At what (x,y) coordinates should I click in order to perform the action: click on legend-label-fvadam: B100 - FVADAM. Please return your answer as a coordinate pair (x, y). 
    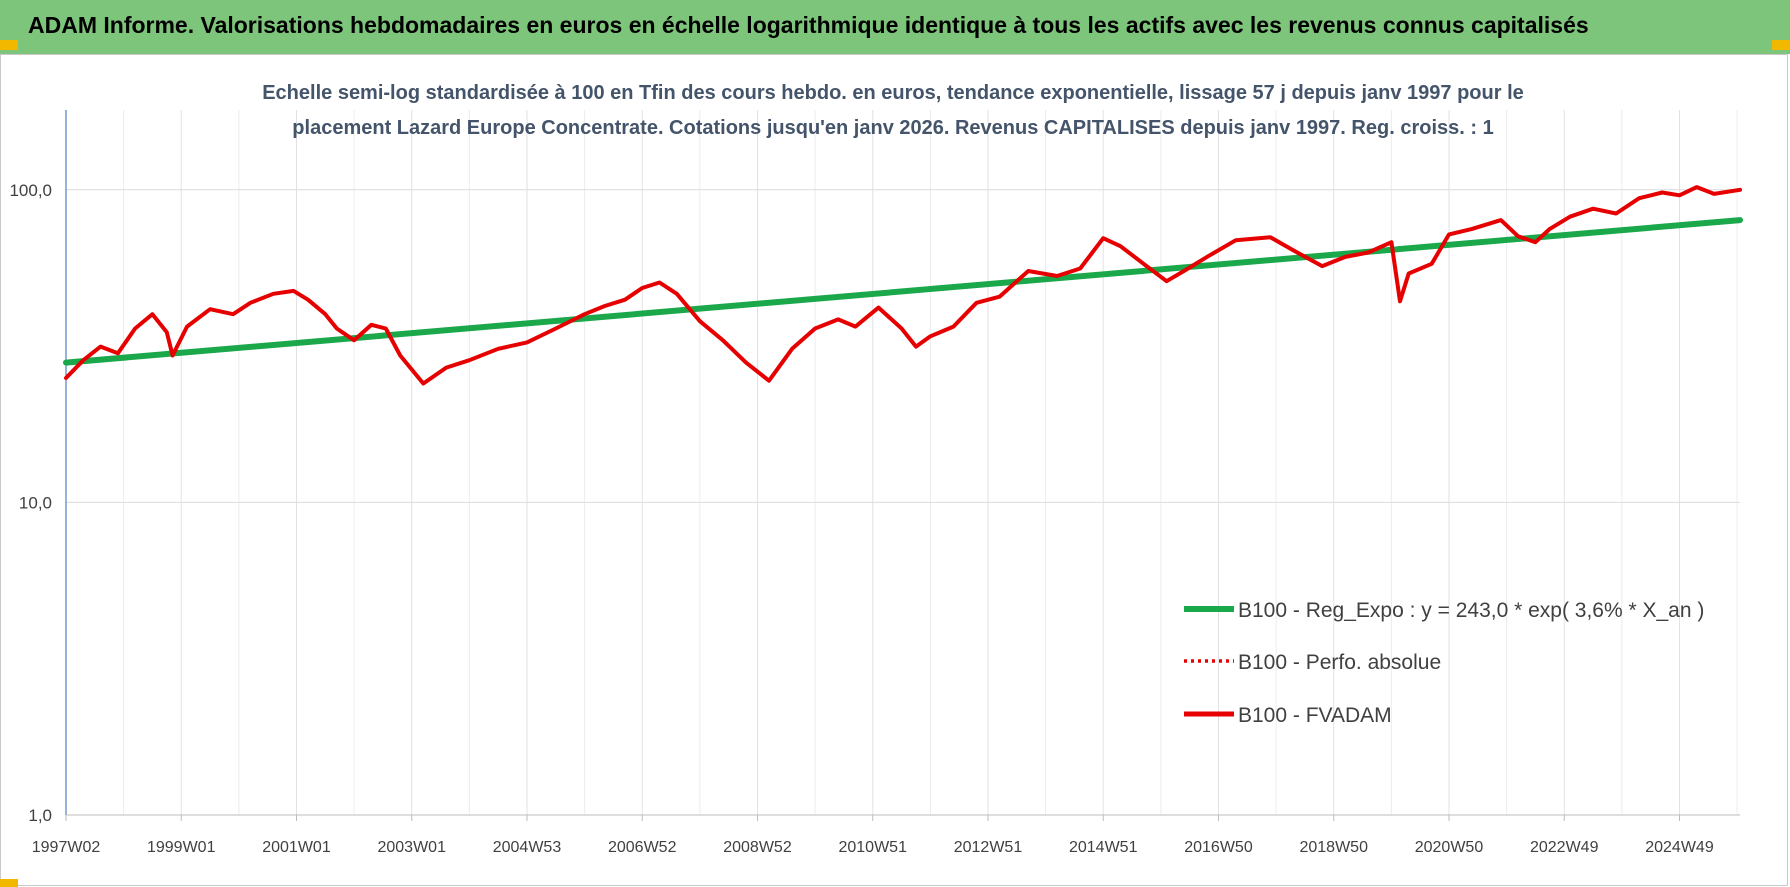
    Looking at the image, I should click on (1315, 715).